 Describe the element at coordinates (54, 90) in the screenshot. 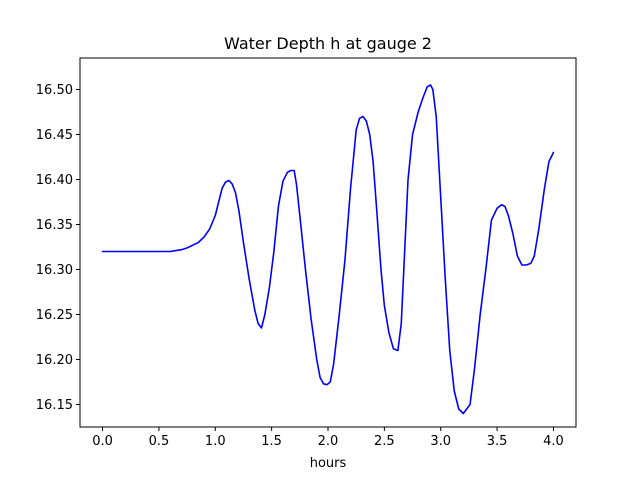

I see `y-tick-label: 16.50` at that location.